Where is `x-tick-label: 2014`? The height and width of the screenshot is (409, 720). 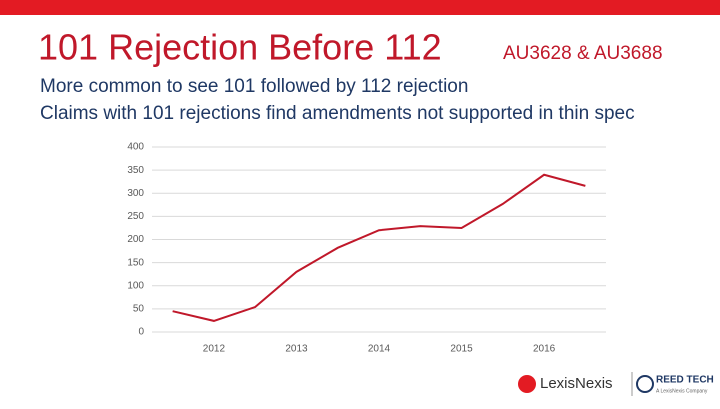
x-tick-label: 2014 is located at coordinates (379, 349).